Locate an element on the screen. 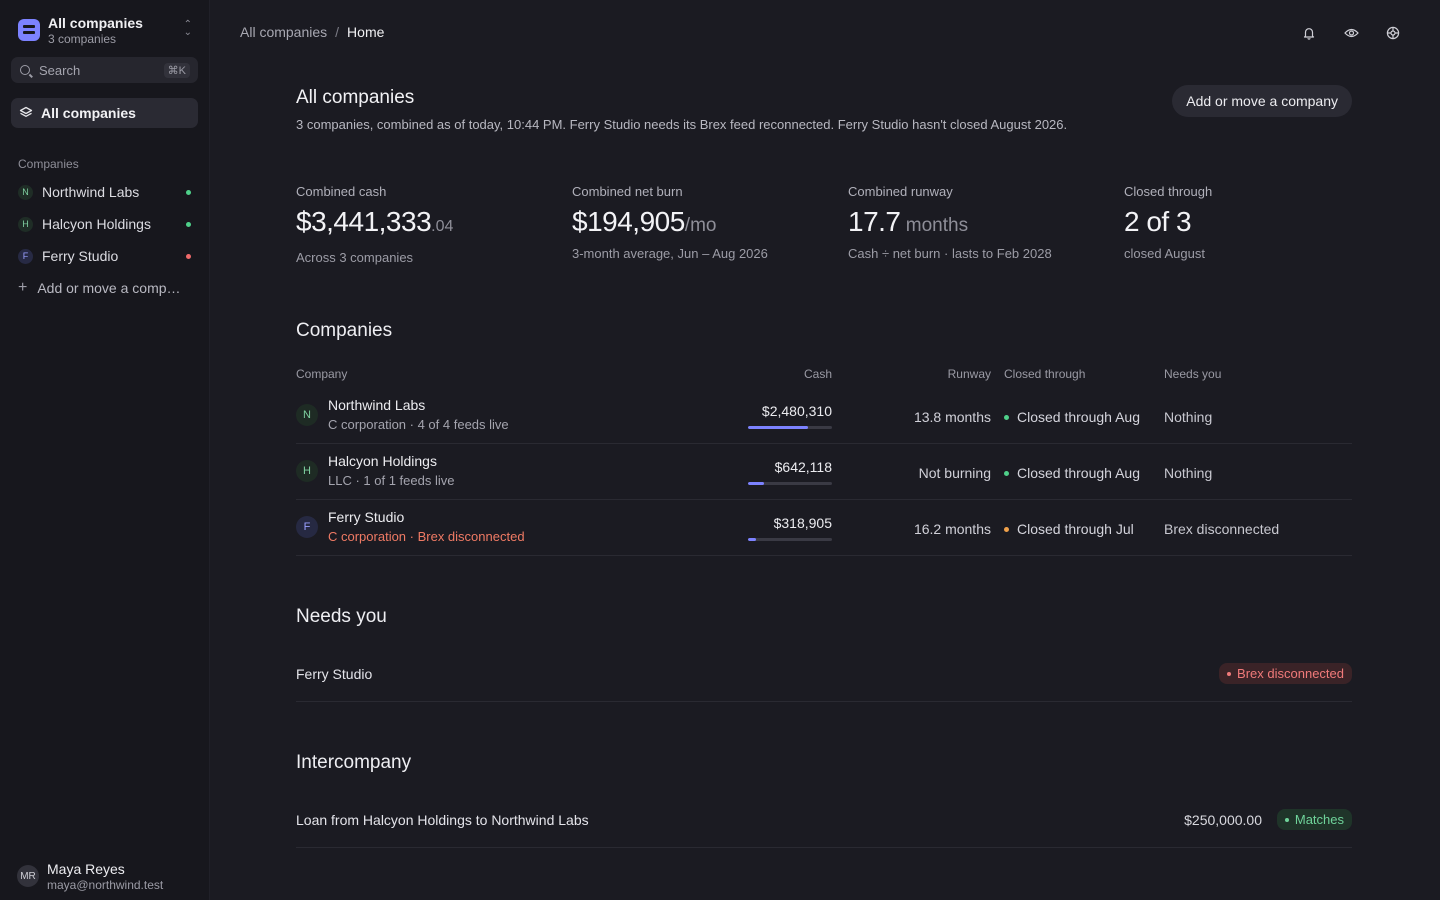 This screenshot has width=1440, height=900. list-item: Ferry Studio Brex disconnected is located at coordinates (824, 674).